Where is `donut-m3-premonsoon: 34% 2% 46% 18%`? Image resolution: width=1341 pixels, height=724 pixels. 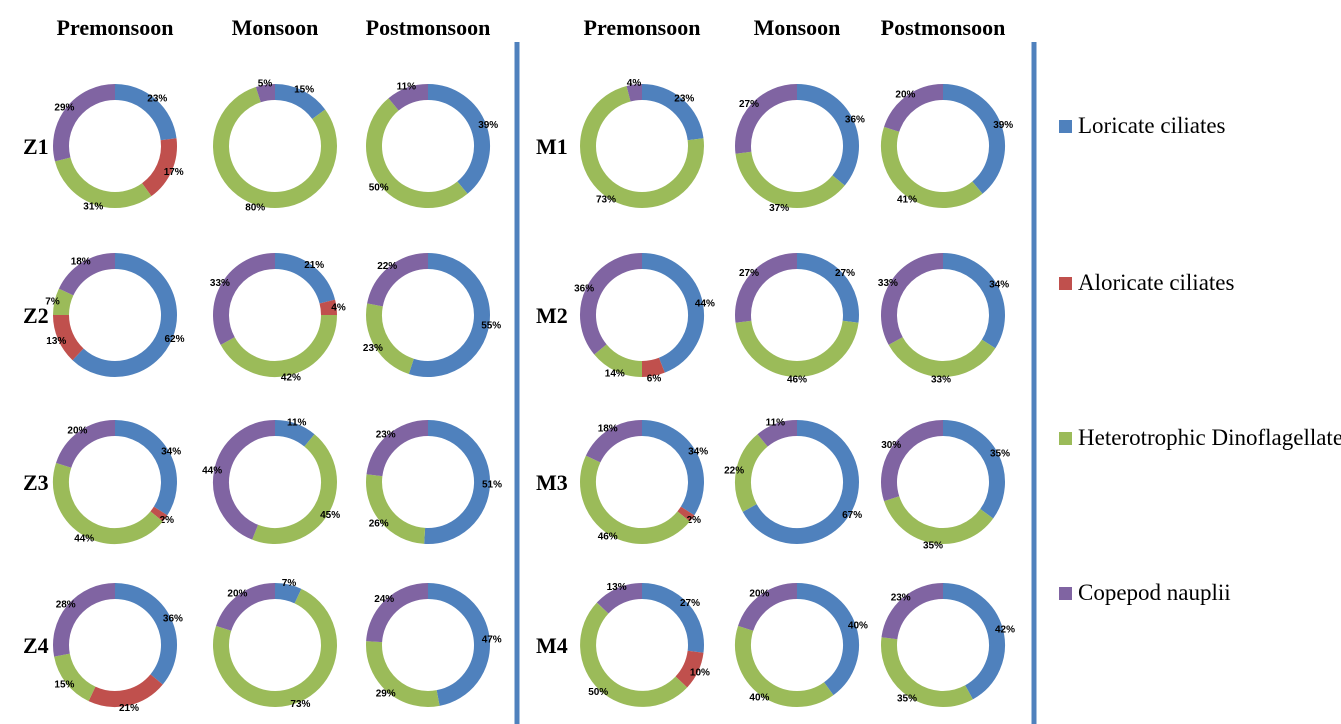
donut-m3-premonsoon: 34% 2% 46% 18% is located at coordinates (644, 482).